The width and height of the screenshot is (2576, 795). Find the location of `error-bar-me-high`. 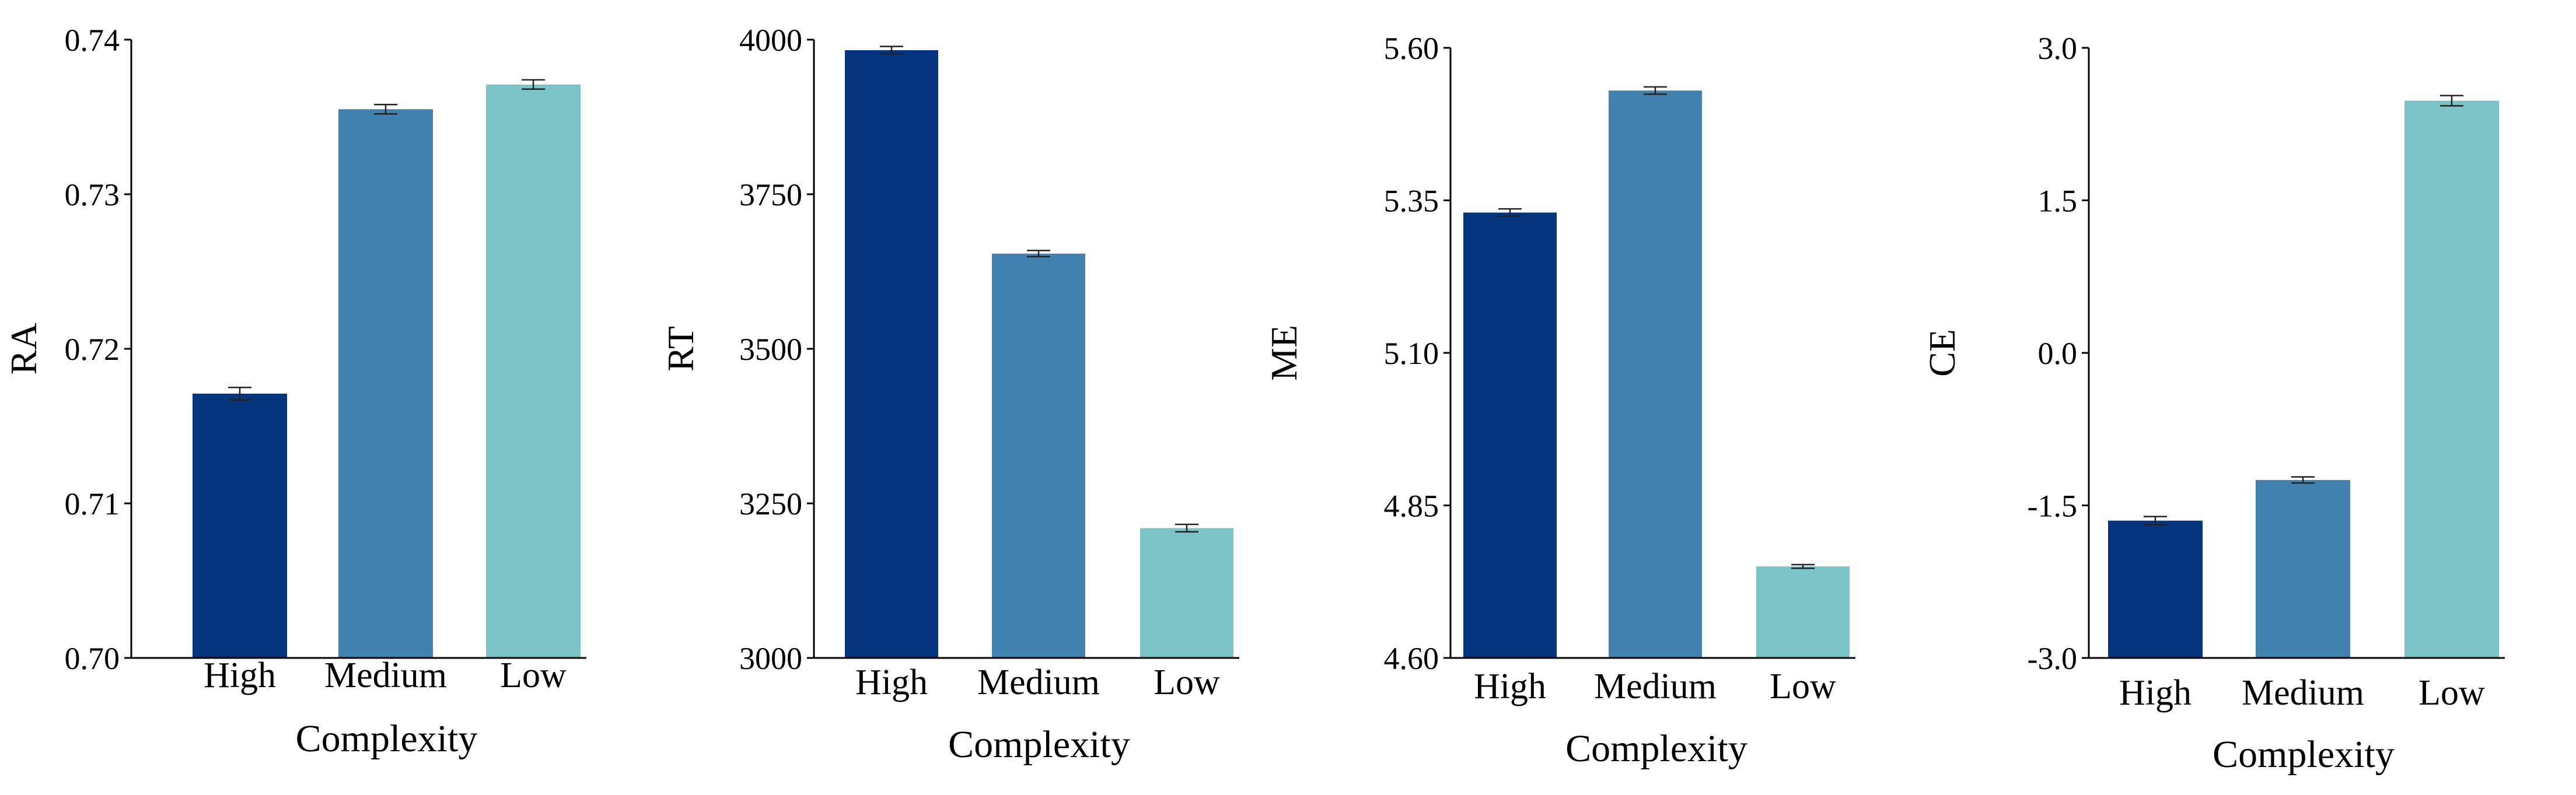

error-bar-me-high is located at coordinates (1510, 213).